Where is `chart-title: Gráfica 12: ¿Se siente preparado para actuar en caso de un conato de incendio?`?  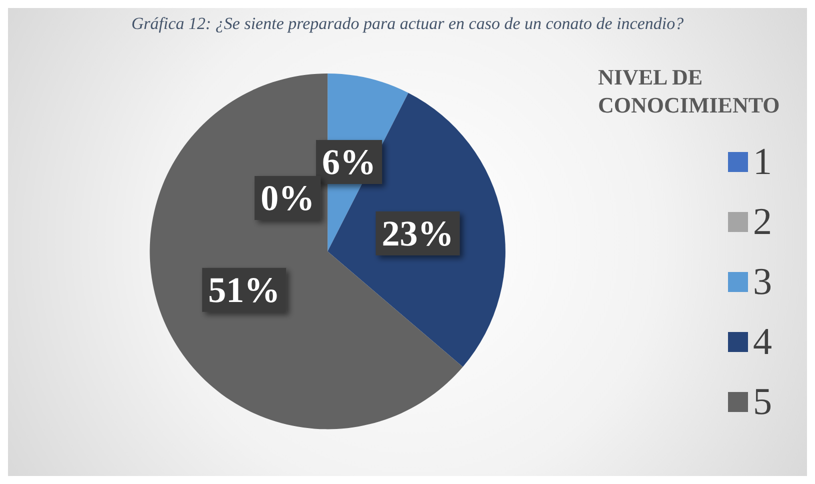 chart-title: Gráfica 12: ¿Se siente preparado para actuar en caso de un conato de incendio? is located at coordinates (407, 23).